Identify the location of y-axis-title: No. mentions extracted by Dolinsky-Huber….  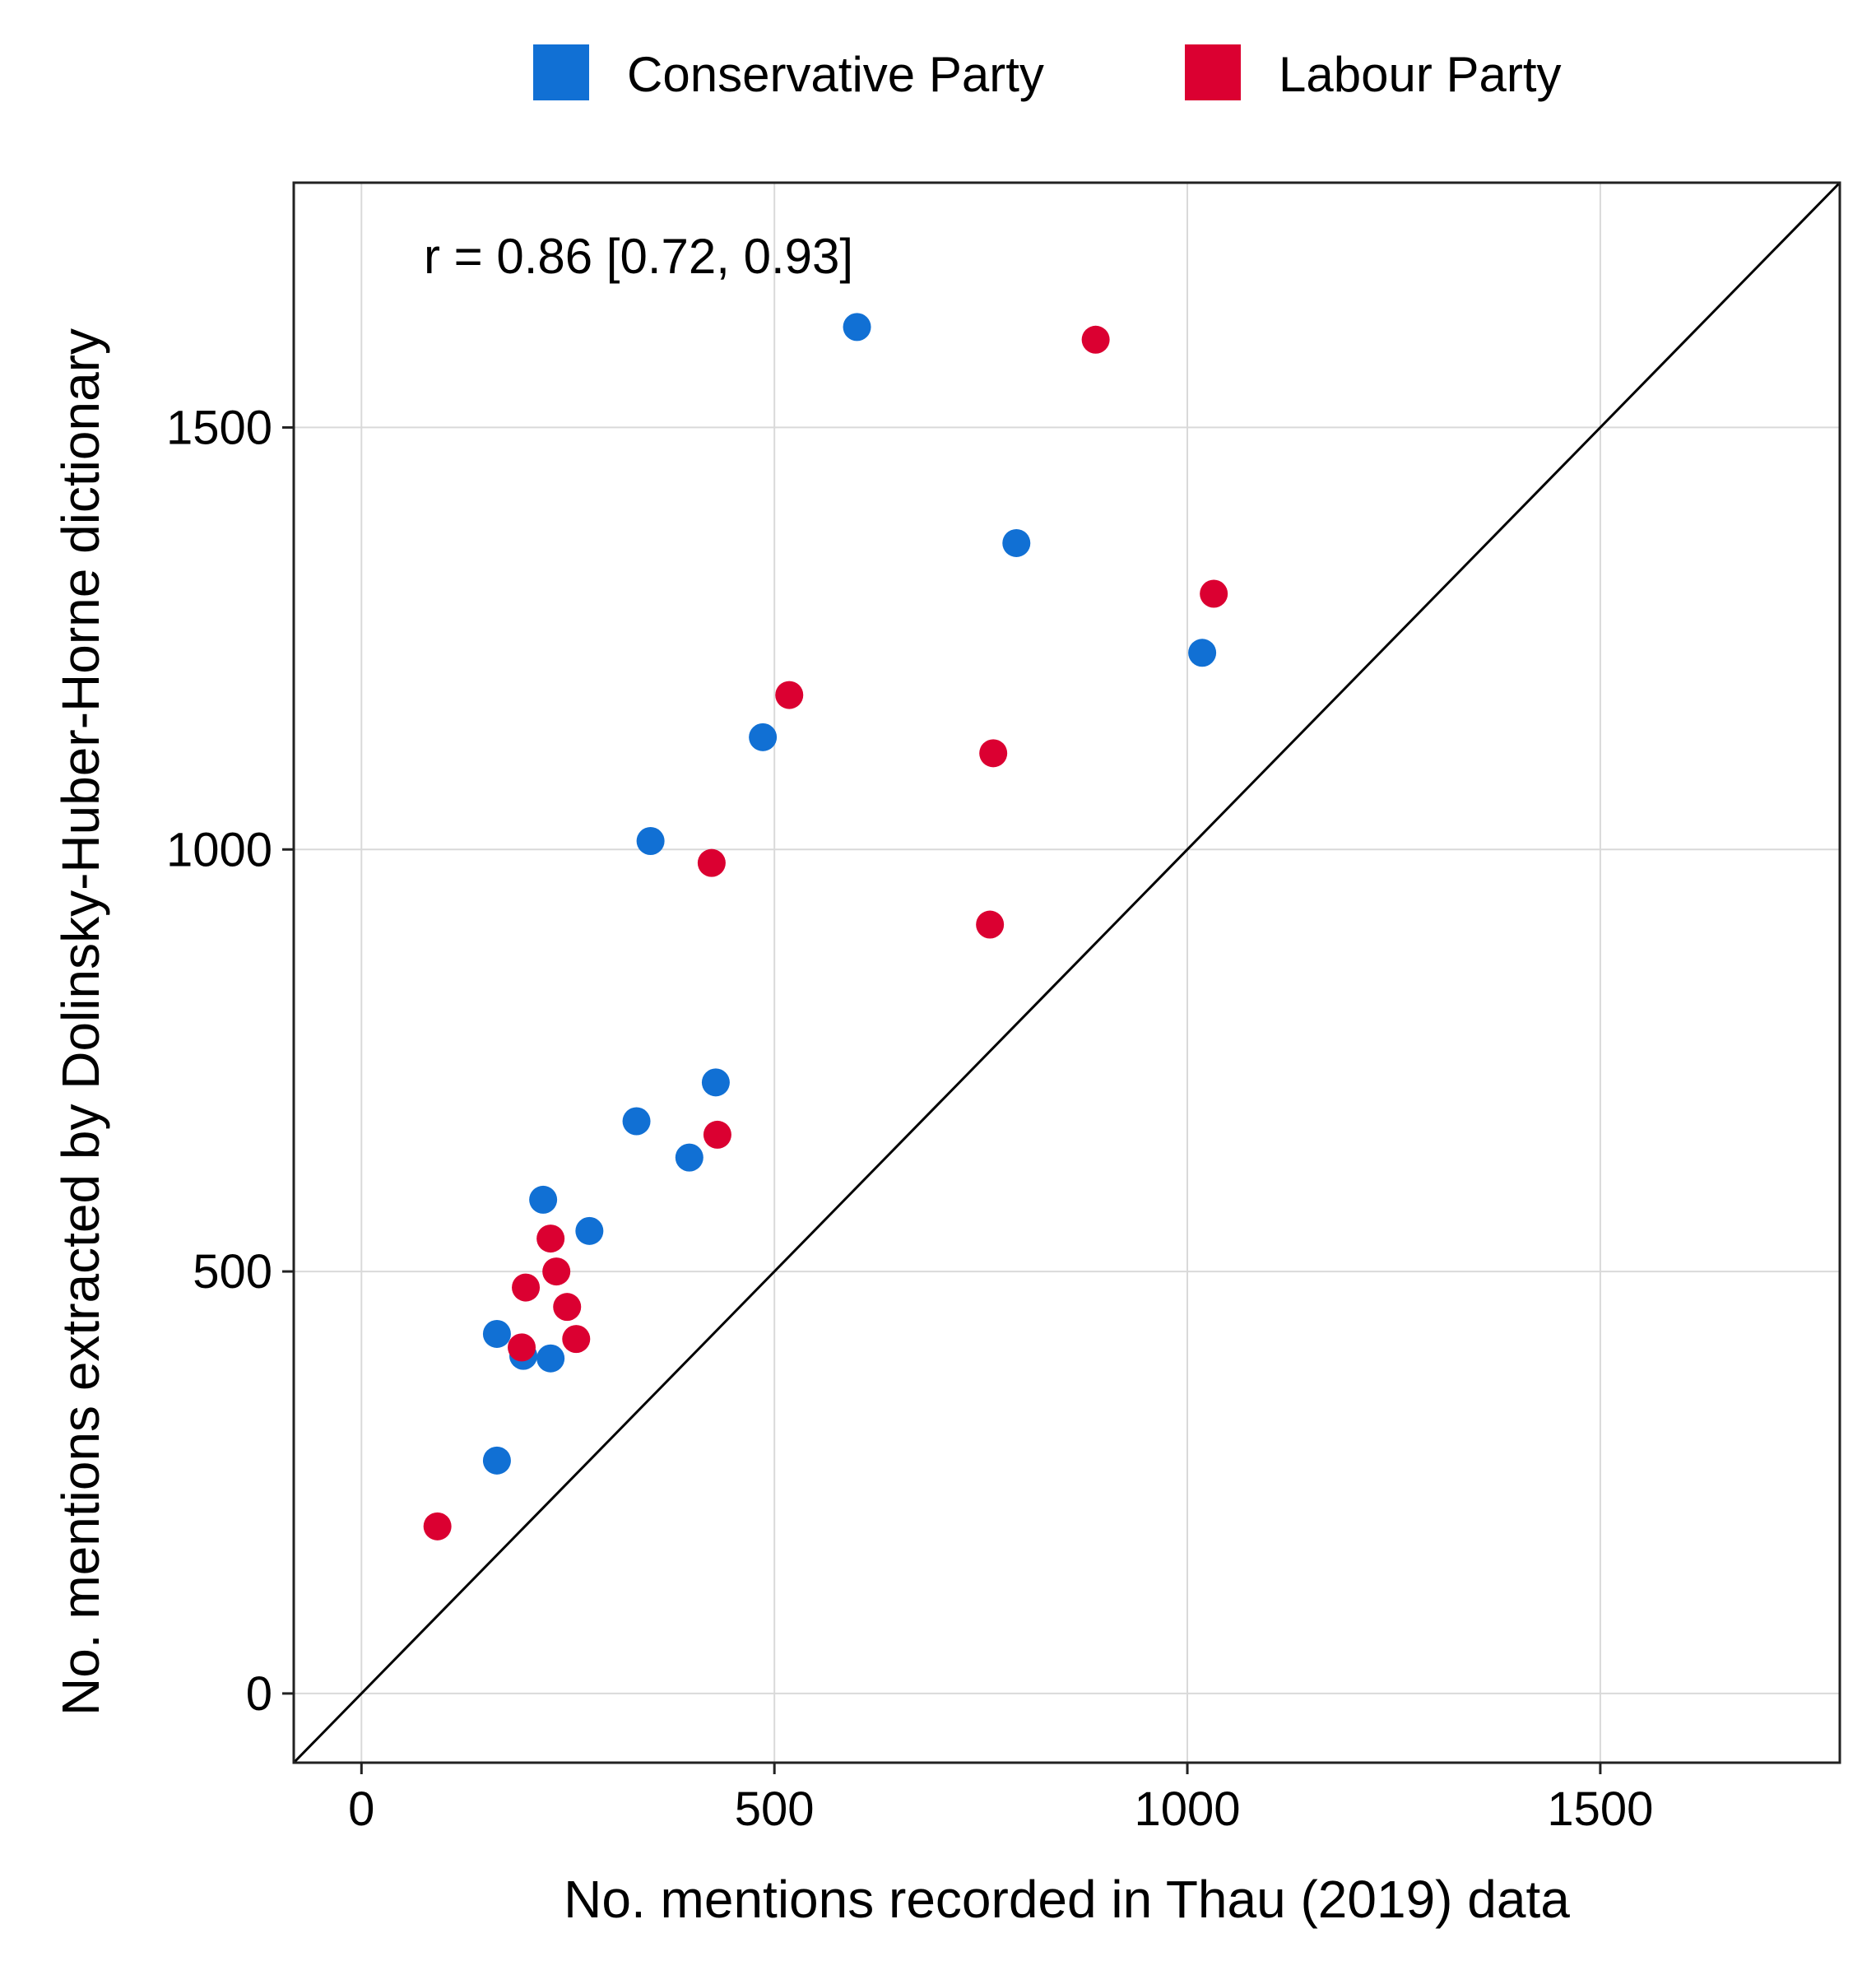
(80, 1022).